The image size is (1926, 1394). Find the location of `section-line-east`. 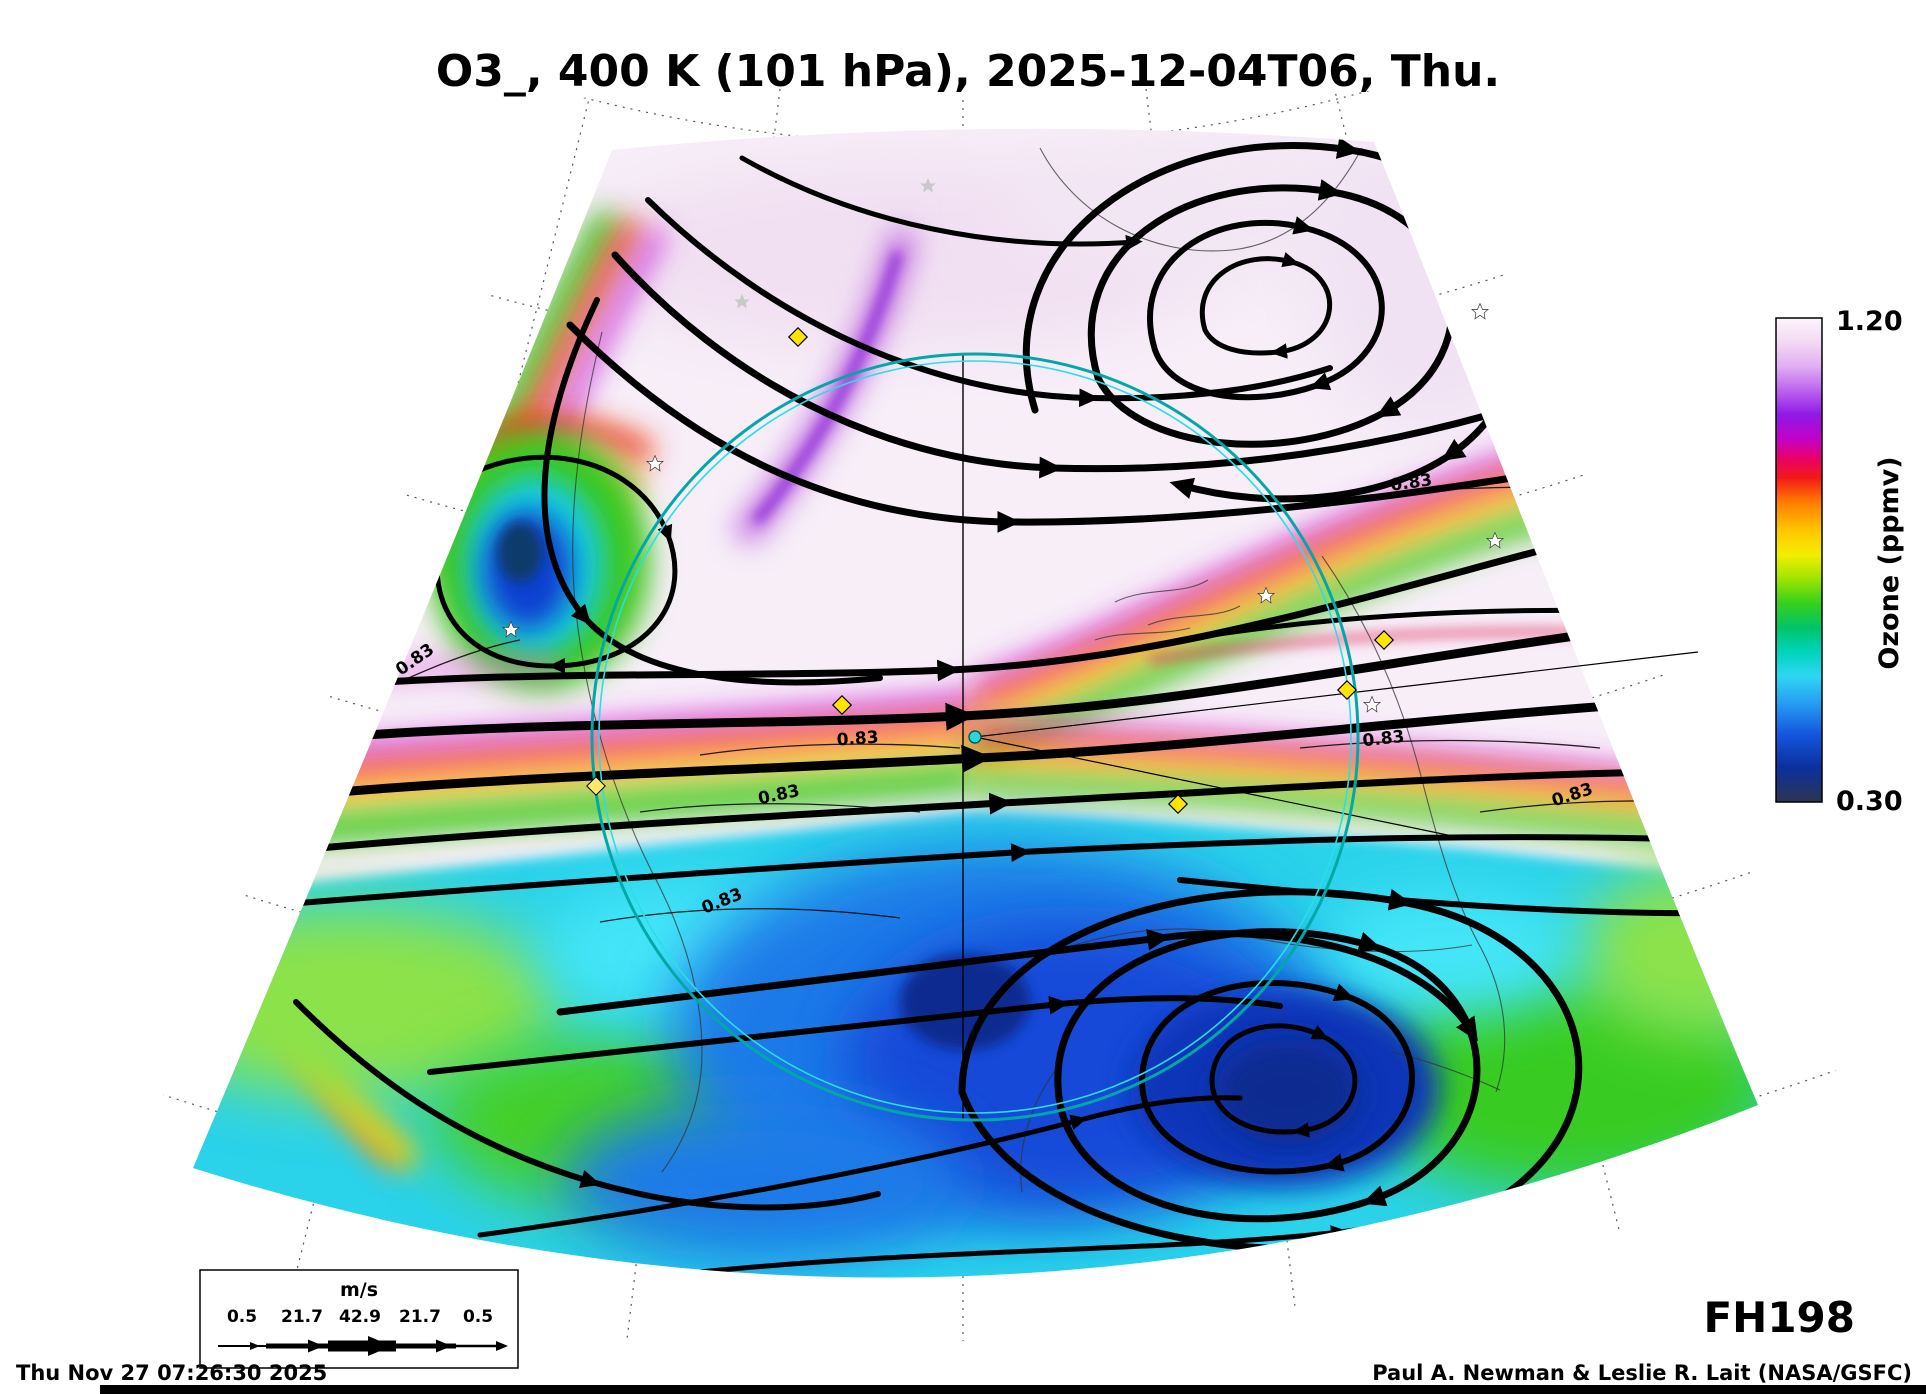

section-line-east is located at coordinates (1336, 694).